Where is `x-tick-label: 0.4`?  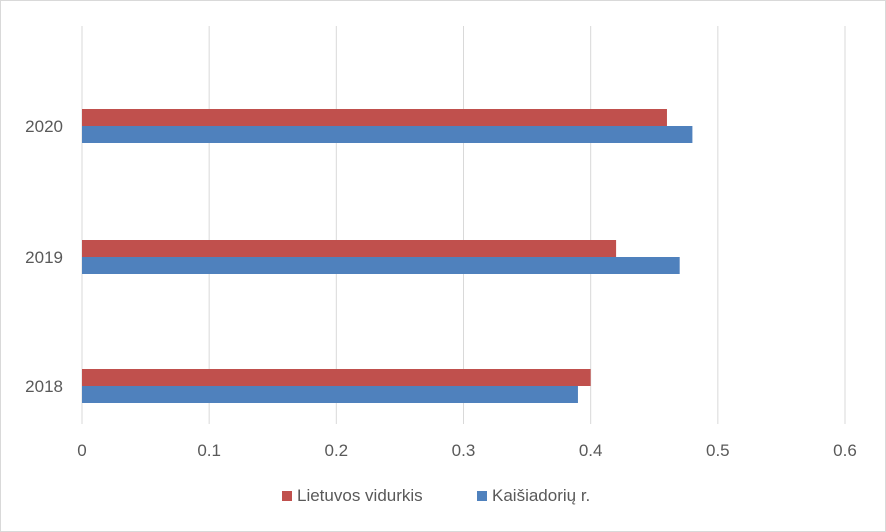 x-tick-label: 0.4 is located at coordinates (591, 450).